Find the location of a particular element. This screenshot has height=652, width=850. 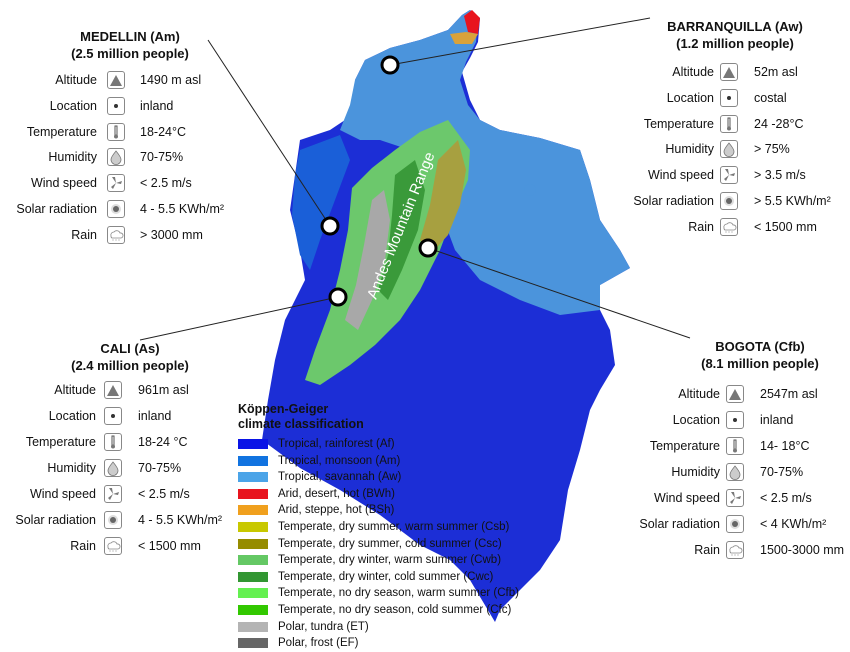

legend-item: Temperate, dry summer, cold summer (Csc) is located at coordinates (398, 544).